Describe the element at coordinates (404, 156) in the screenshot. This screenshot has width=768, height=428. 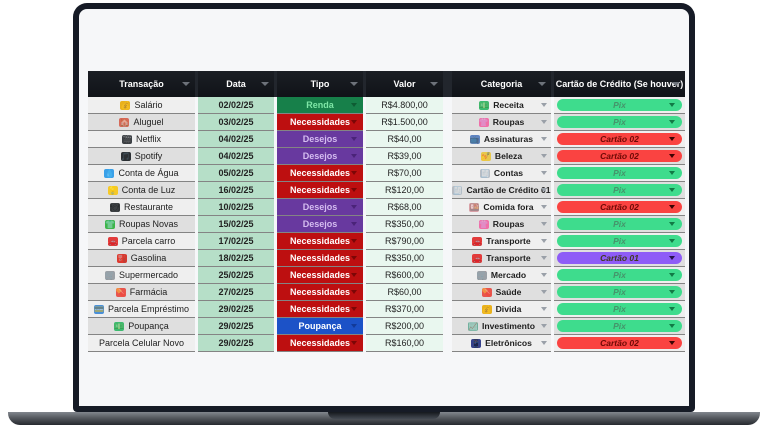
I see `value-cell: R$39,00` at that location.